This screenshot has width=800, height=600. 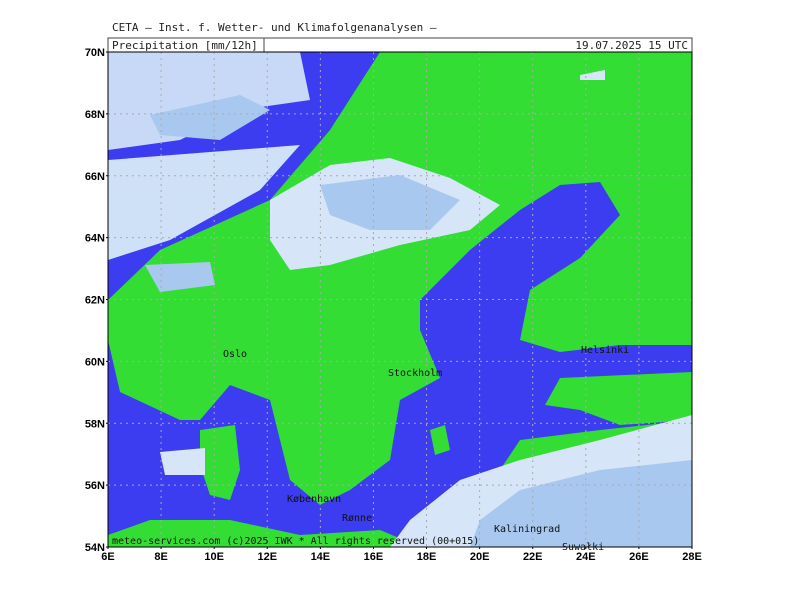 I want to click on land-germany-poland, so click(x=264, y=533).